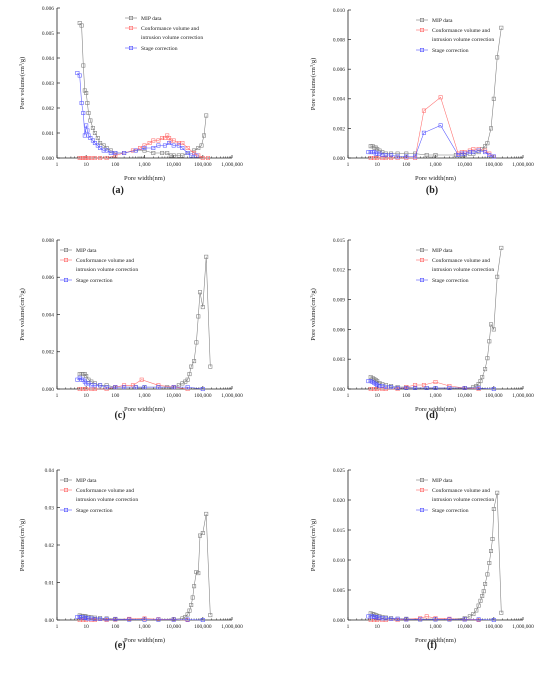  Describe the element at coordinates (57, 396) in the screenshot. I see `x-tick-label: 1` at that location.